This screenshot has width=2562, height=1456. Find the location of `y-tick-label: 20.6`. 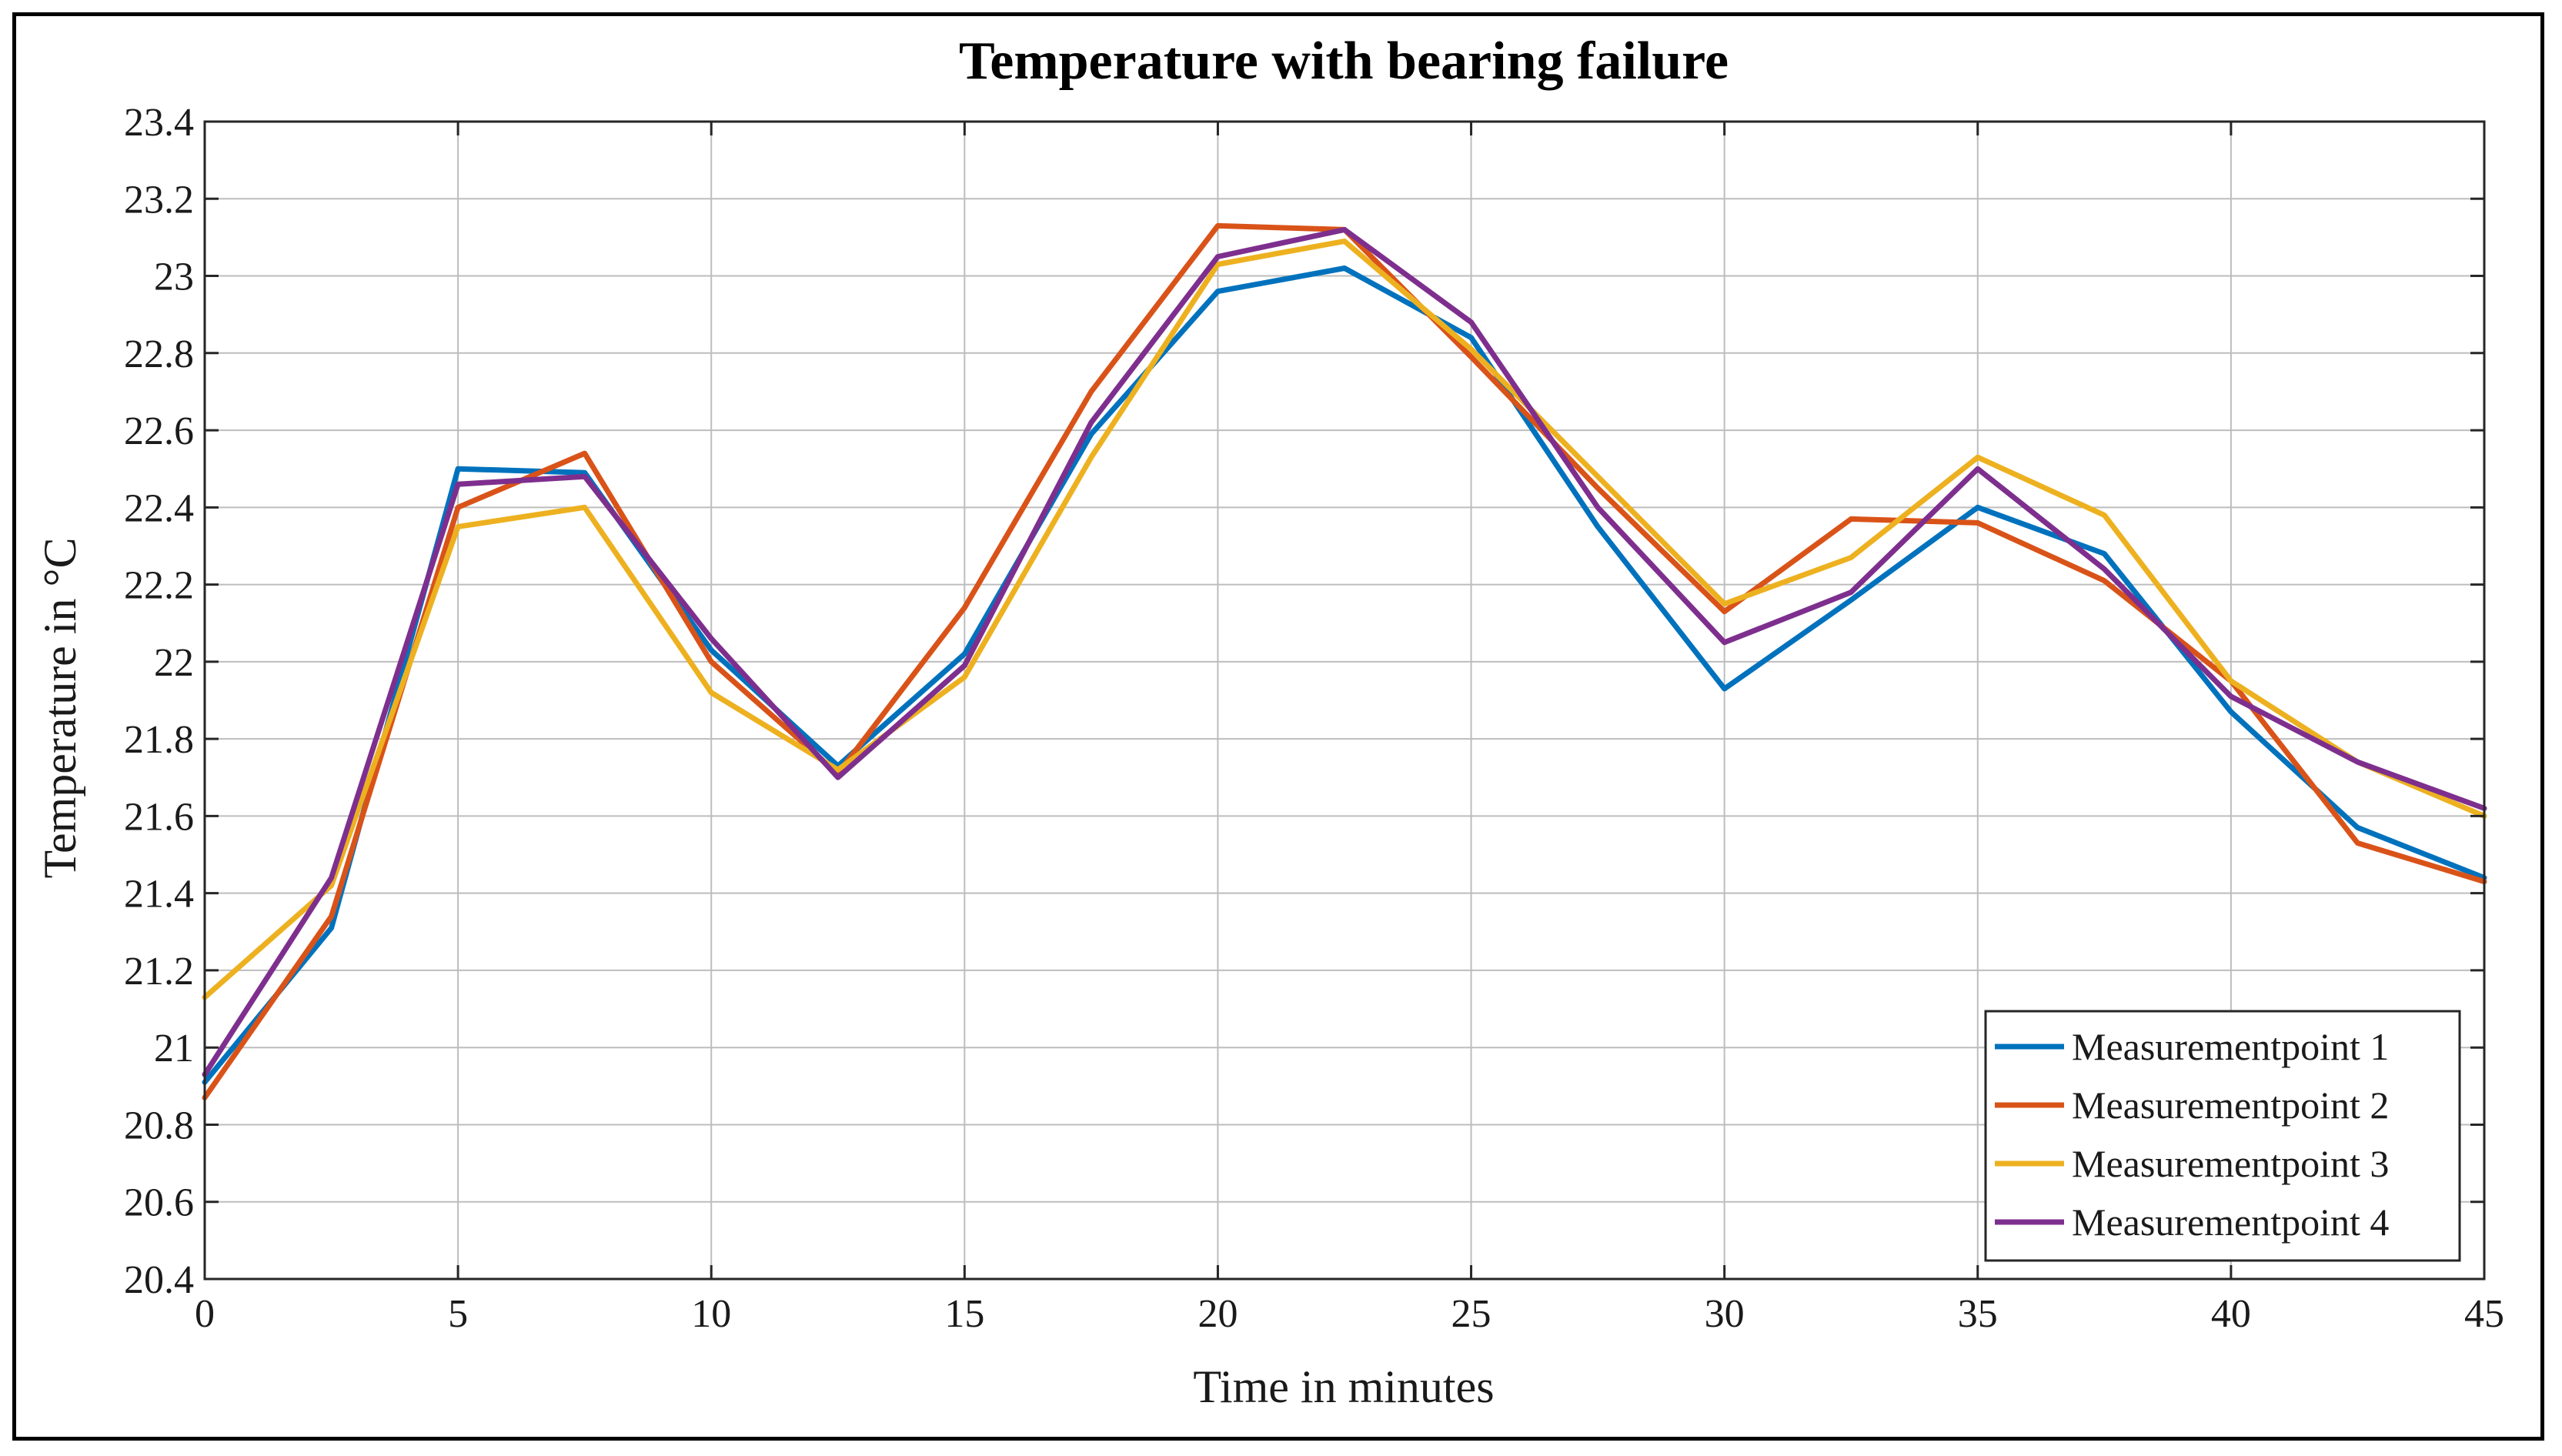

y-tick-label: 20.6 is located at coordinates (159, 1203).